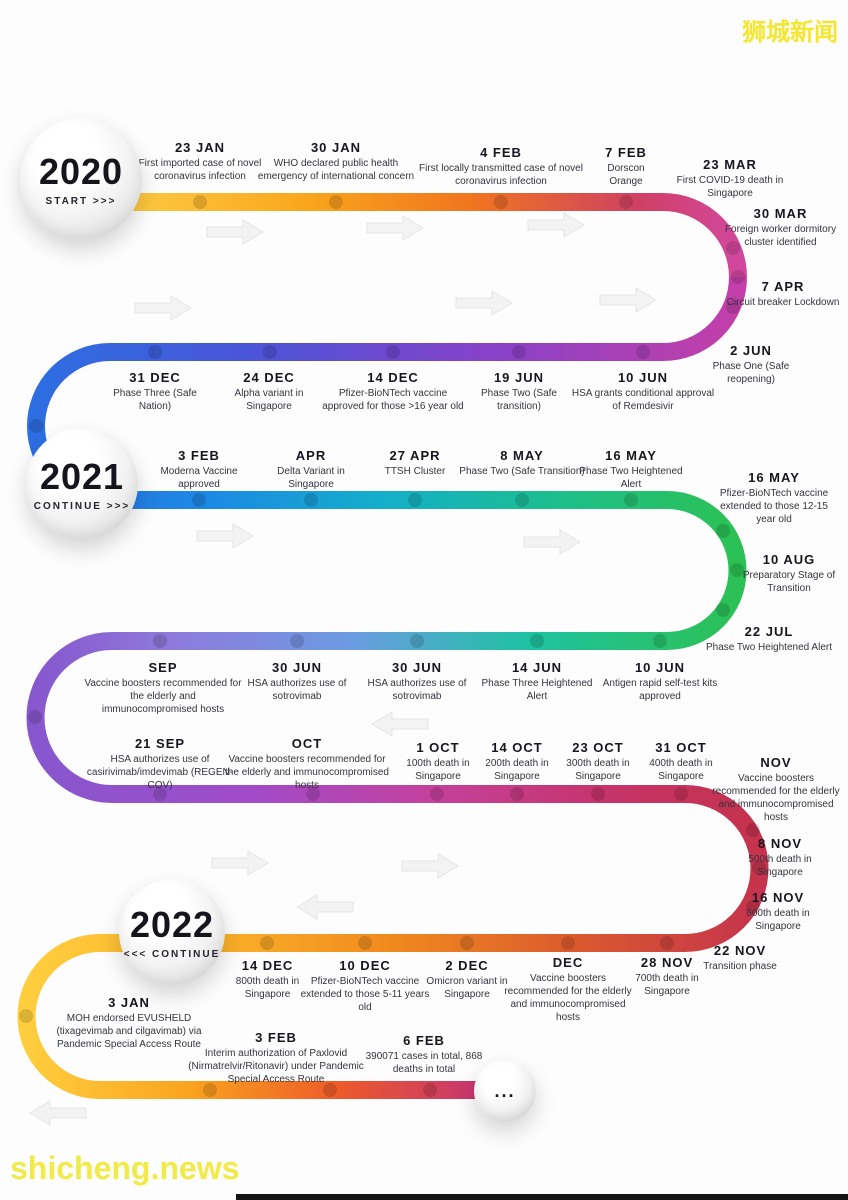  I want to click on event-desc: Moderna Vaccine approved, so click(199, 478).